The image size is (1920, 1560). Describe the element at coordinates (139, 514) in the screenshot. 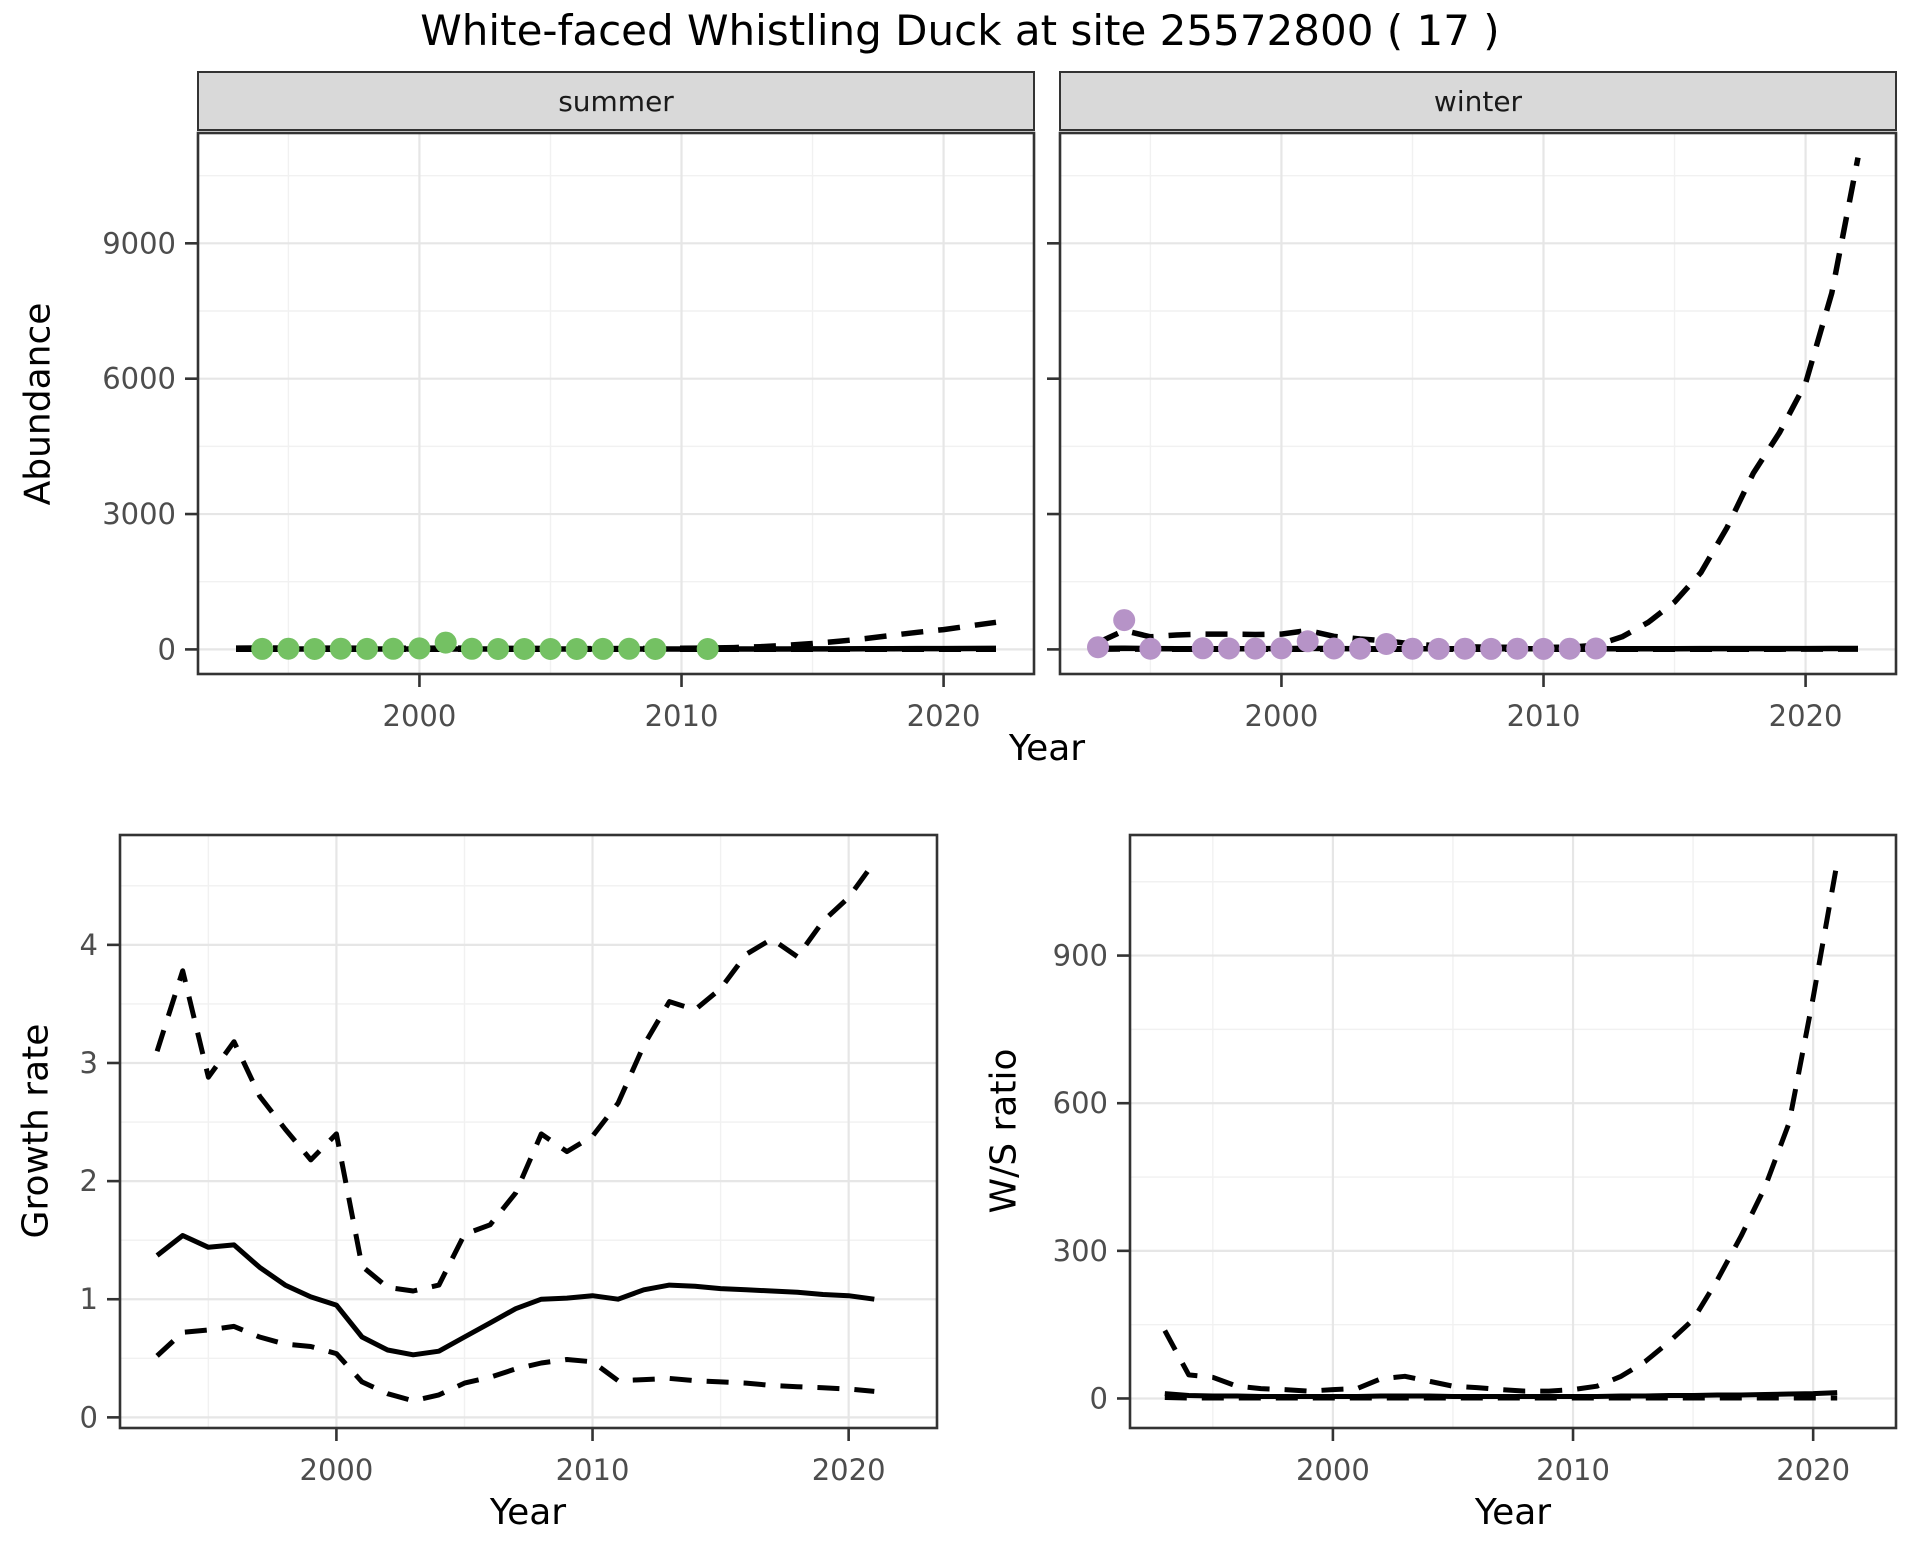

I see `y-tick-label: 3000` at that location.